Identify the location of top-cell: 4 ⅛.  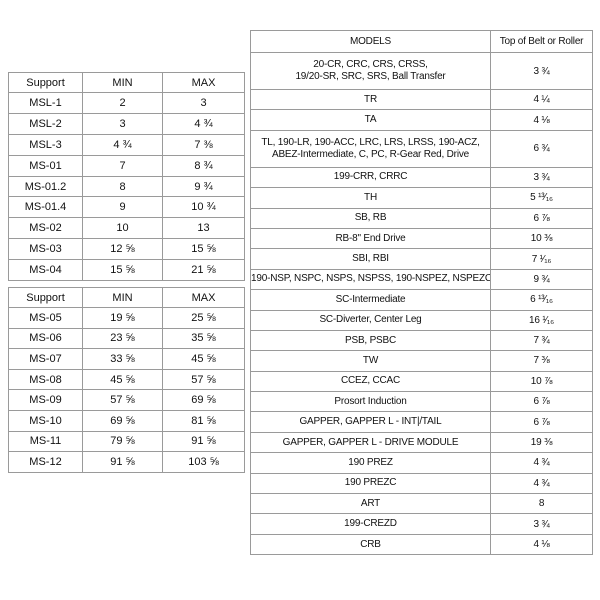
(541, 120).